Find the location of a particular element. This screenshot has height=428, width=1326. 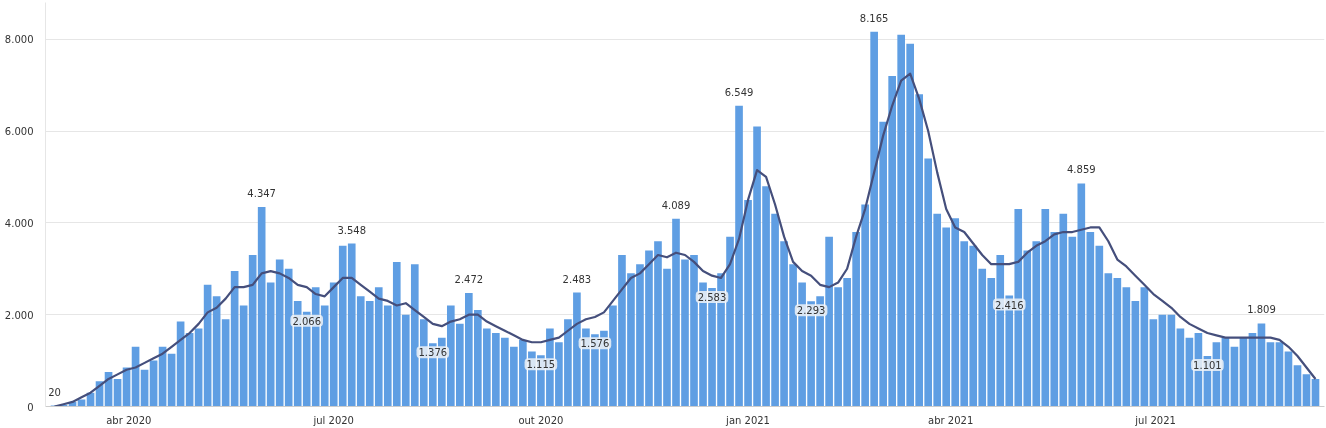

y-tick-label: 6.000 is located at coordinates (19, 132).